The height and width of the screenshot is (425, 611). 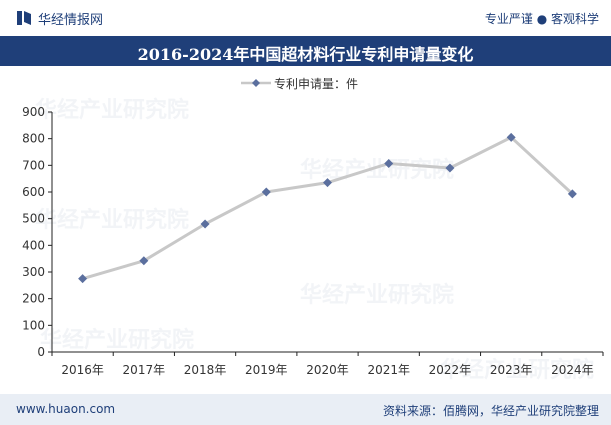 I want to click on top-bar: 华经情报网 专业严谨 ● 客观科学, so click(x=305, y=18).